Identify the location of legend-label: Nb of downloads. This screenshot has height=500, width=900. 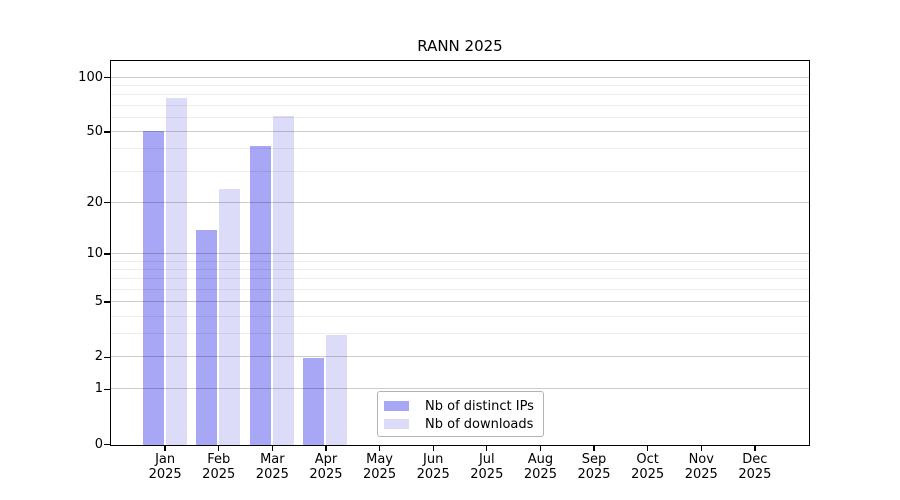
(479, 424).